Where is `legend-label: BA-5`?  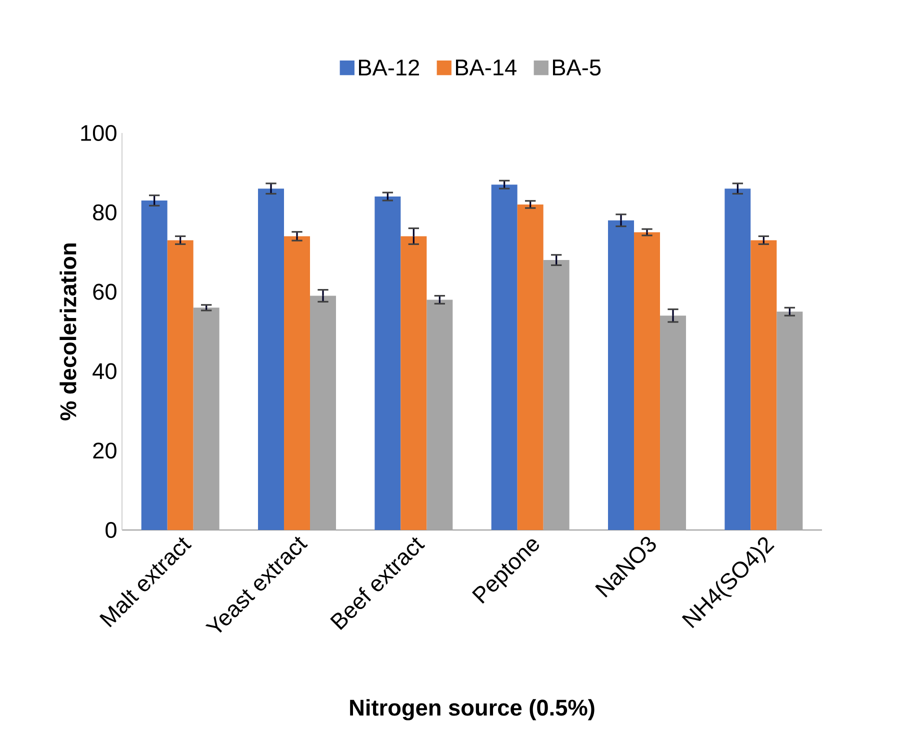 legend-label: BA-5 is located at coordinates (577, 68).